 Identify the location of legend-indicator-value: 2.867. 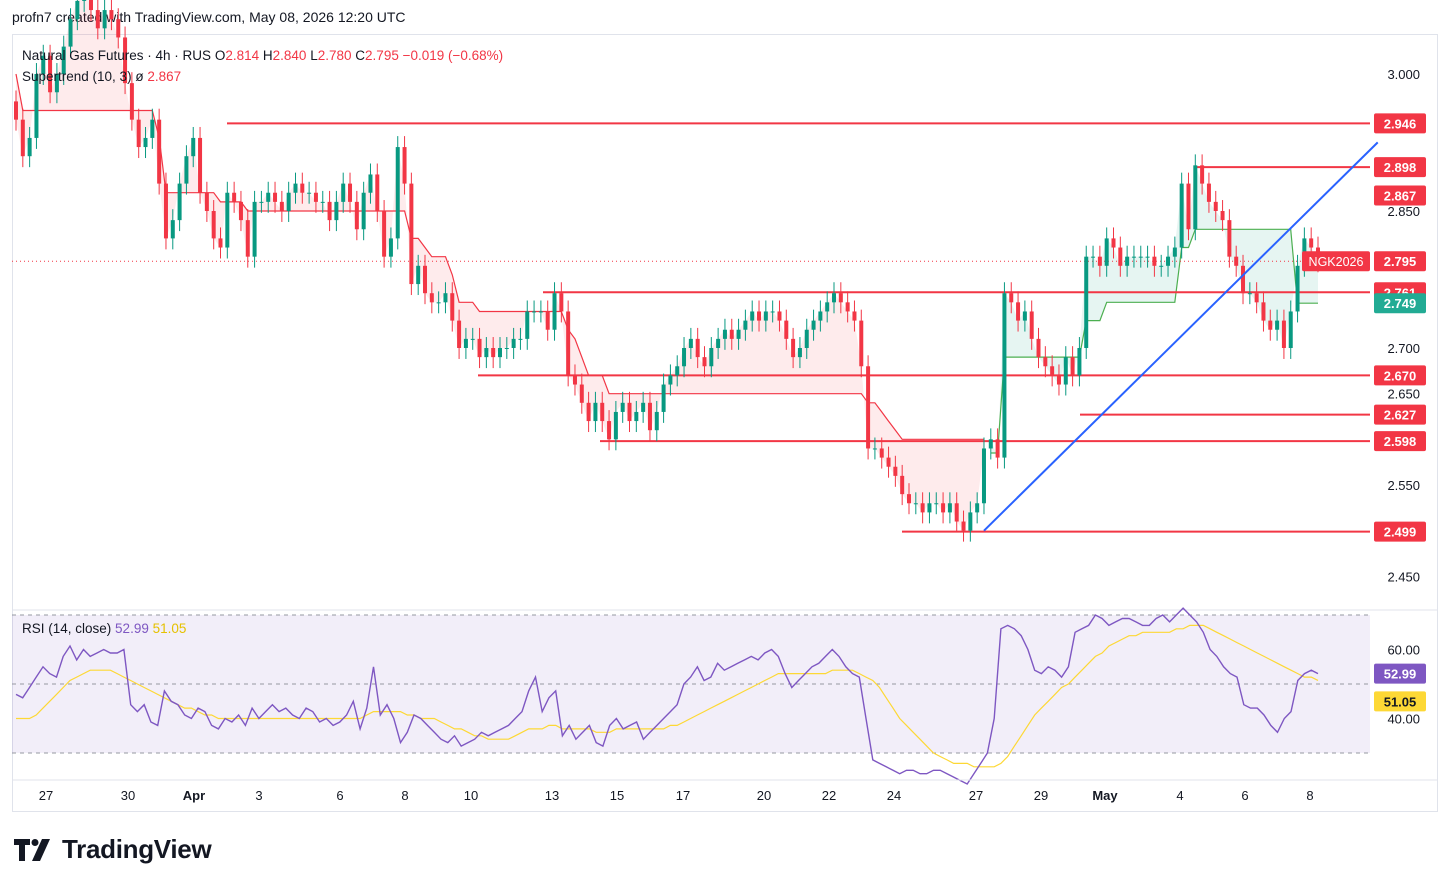
(164, 76).